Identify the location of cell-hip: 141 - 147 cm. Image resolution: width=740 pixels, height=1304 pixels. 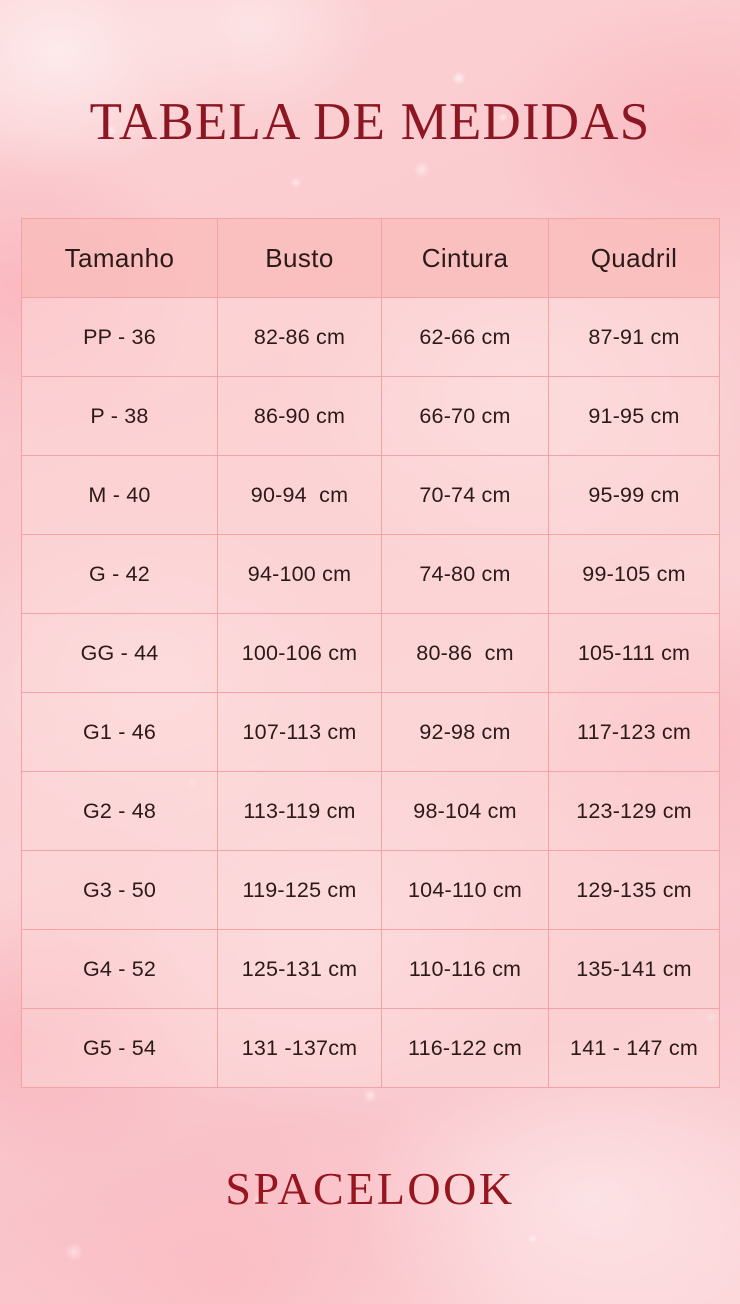
(634, 1048).